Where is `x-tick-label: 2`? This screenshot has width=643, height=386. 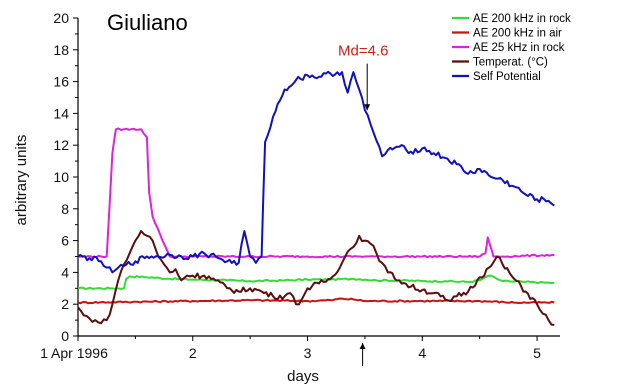
x-tick-label: 2 is located at coordinates (193, 353).